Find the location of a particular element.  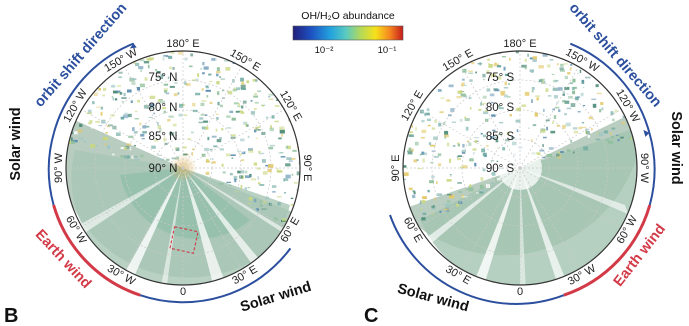

panel-b-solar-wind-left-label: Solar wind is located at coordinates (16, 143).